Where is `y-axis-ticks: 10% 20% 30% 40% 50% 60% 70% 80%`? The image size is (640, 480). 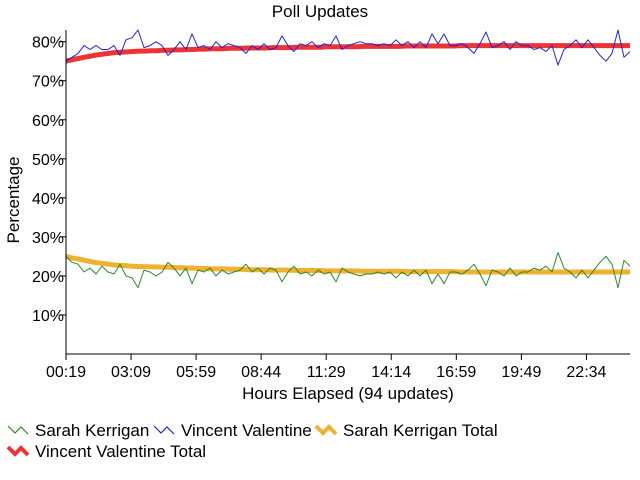
y-axis-ticks: 10% 20% 30% 40% 50% 60% 70% 80% is located at coordinates (49, 180).